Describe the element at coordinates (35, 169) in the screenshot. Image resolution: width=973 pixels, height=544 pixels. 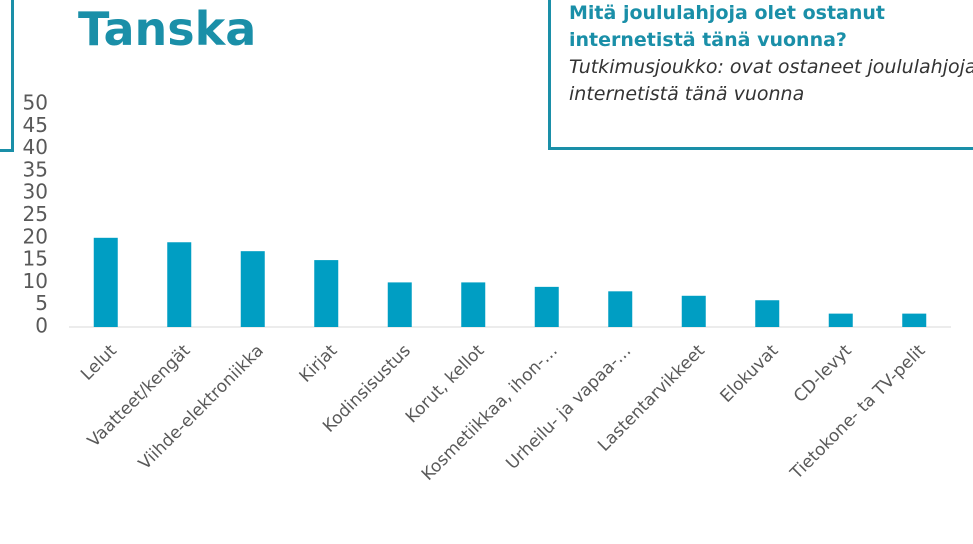
I see `y-tick-label: 35` at that location.